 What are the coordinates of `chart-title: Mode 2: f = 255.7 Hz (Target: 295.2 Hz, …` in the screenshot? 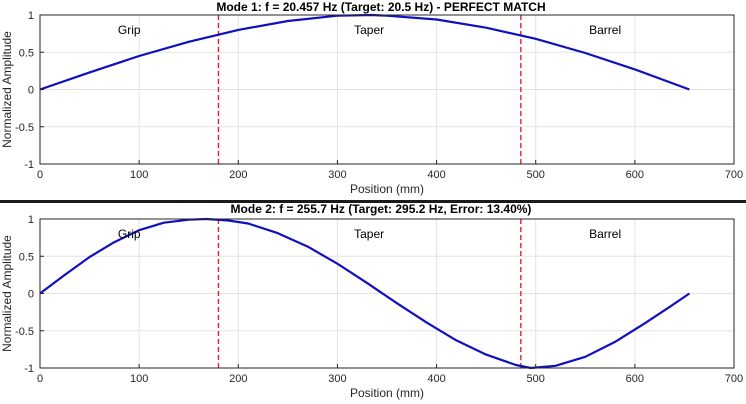 It's located at (381, 209).